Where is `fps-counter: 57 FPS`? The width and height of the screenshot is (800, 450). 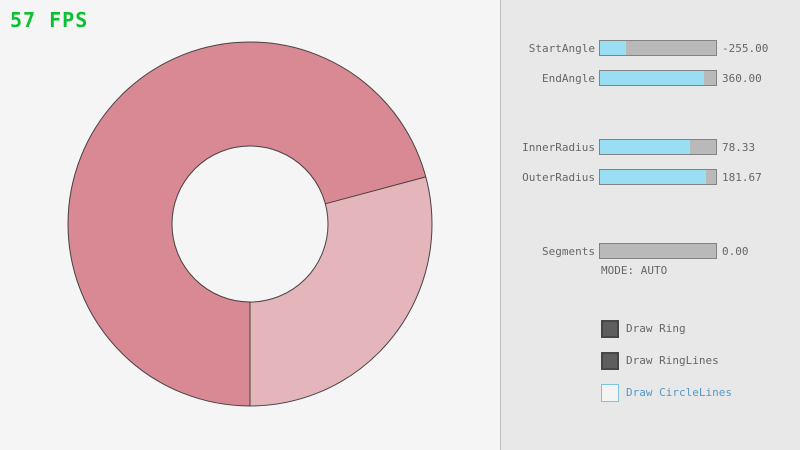
fps-counter: 57 FPS is located at coordinates (49, 20).